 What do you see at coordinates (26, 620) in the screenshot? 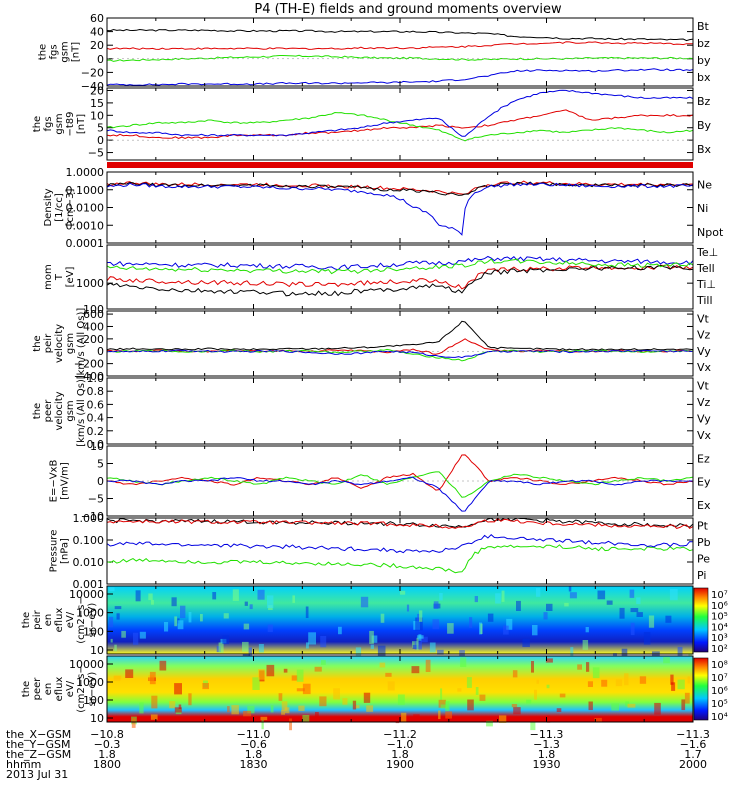
I see `panel-9-ylabel: the` at bounding box center [26, 620].